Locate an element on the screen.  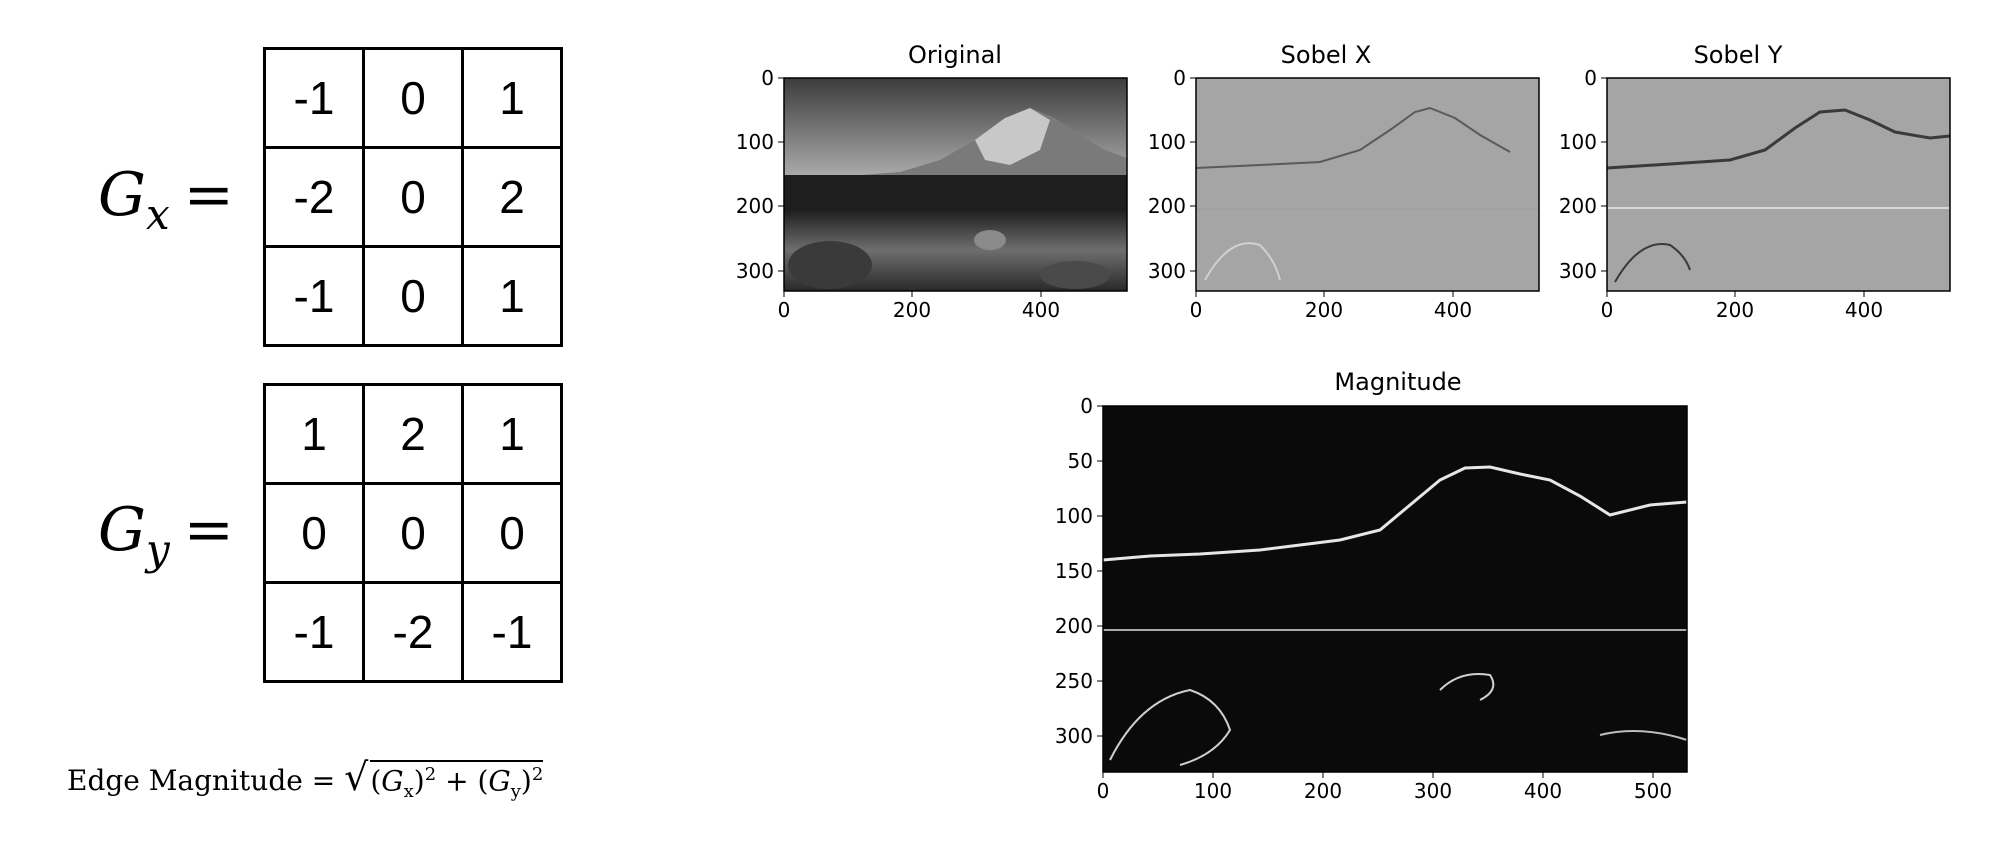
sobel-y-image is located at coordinates (1778, 184).